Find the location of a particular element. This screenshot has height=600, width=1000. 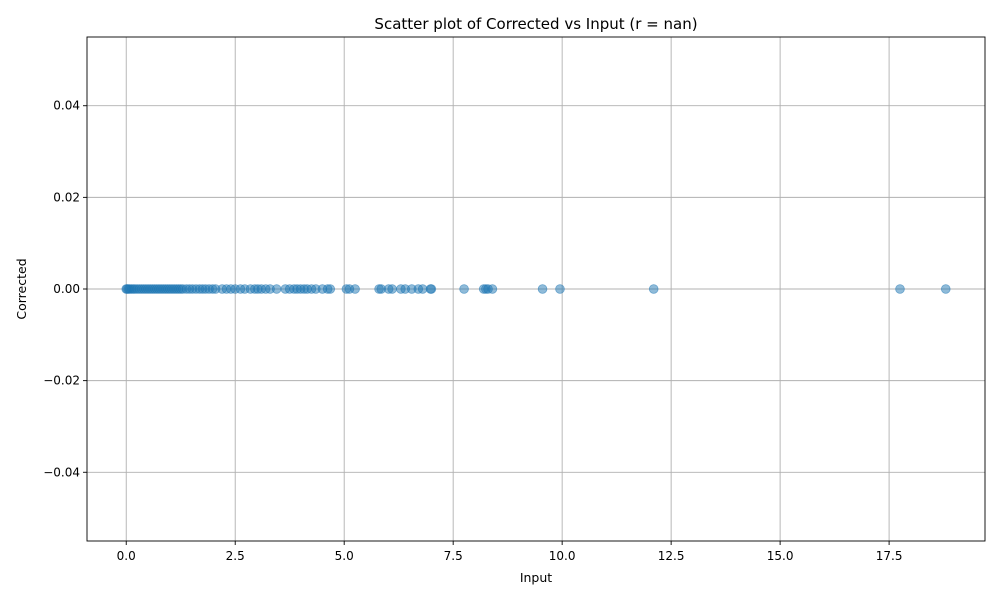

y-axis-ticks: −0.04 −0.02 0.00 0.02 0.04 is located at coordinates (65, 289).